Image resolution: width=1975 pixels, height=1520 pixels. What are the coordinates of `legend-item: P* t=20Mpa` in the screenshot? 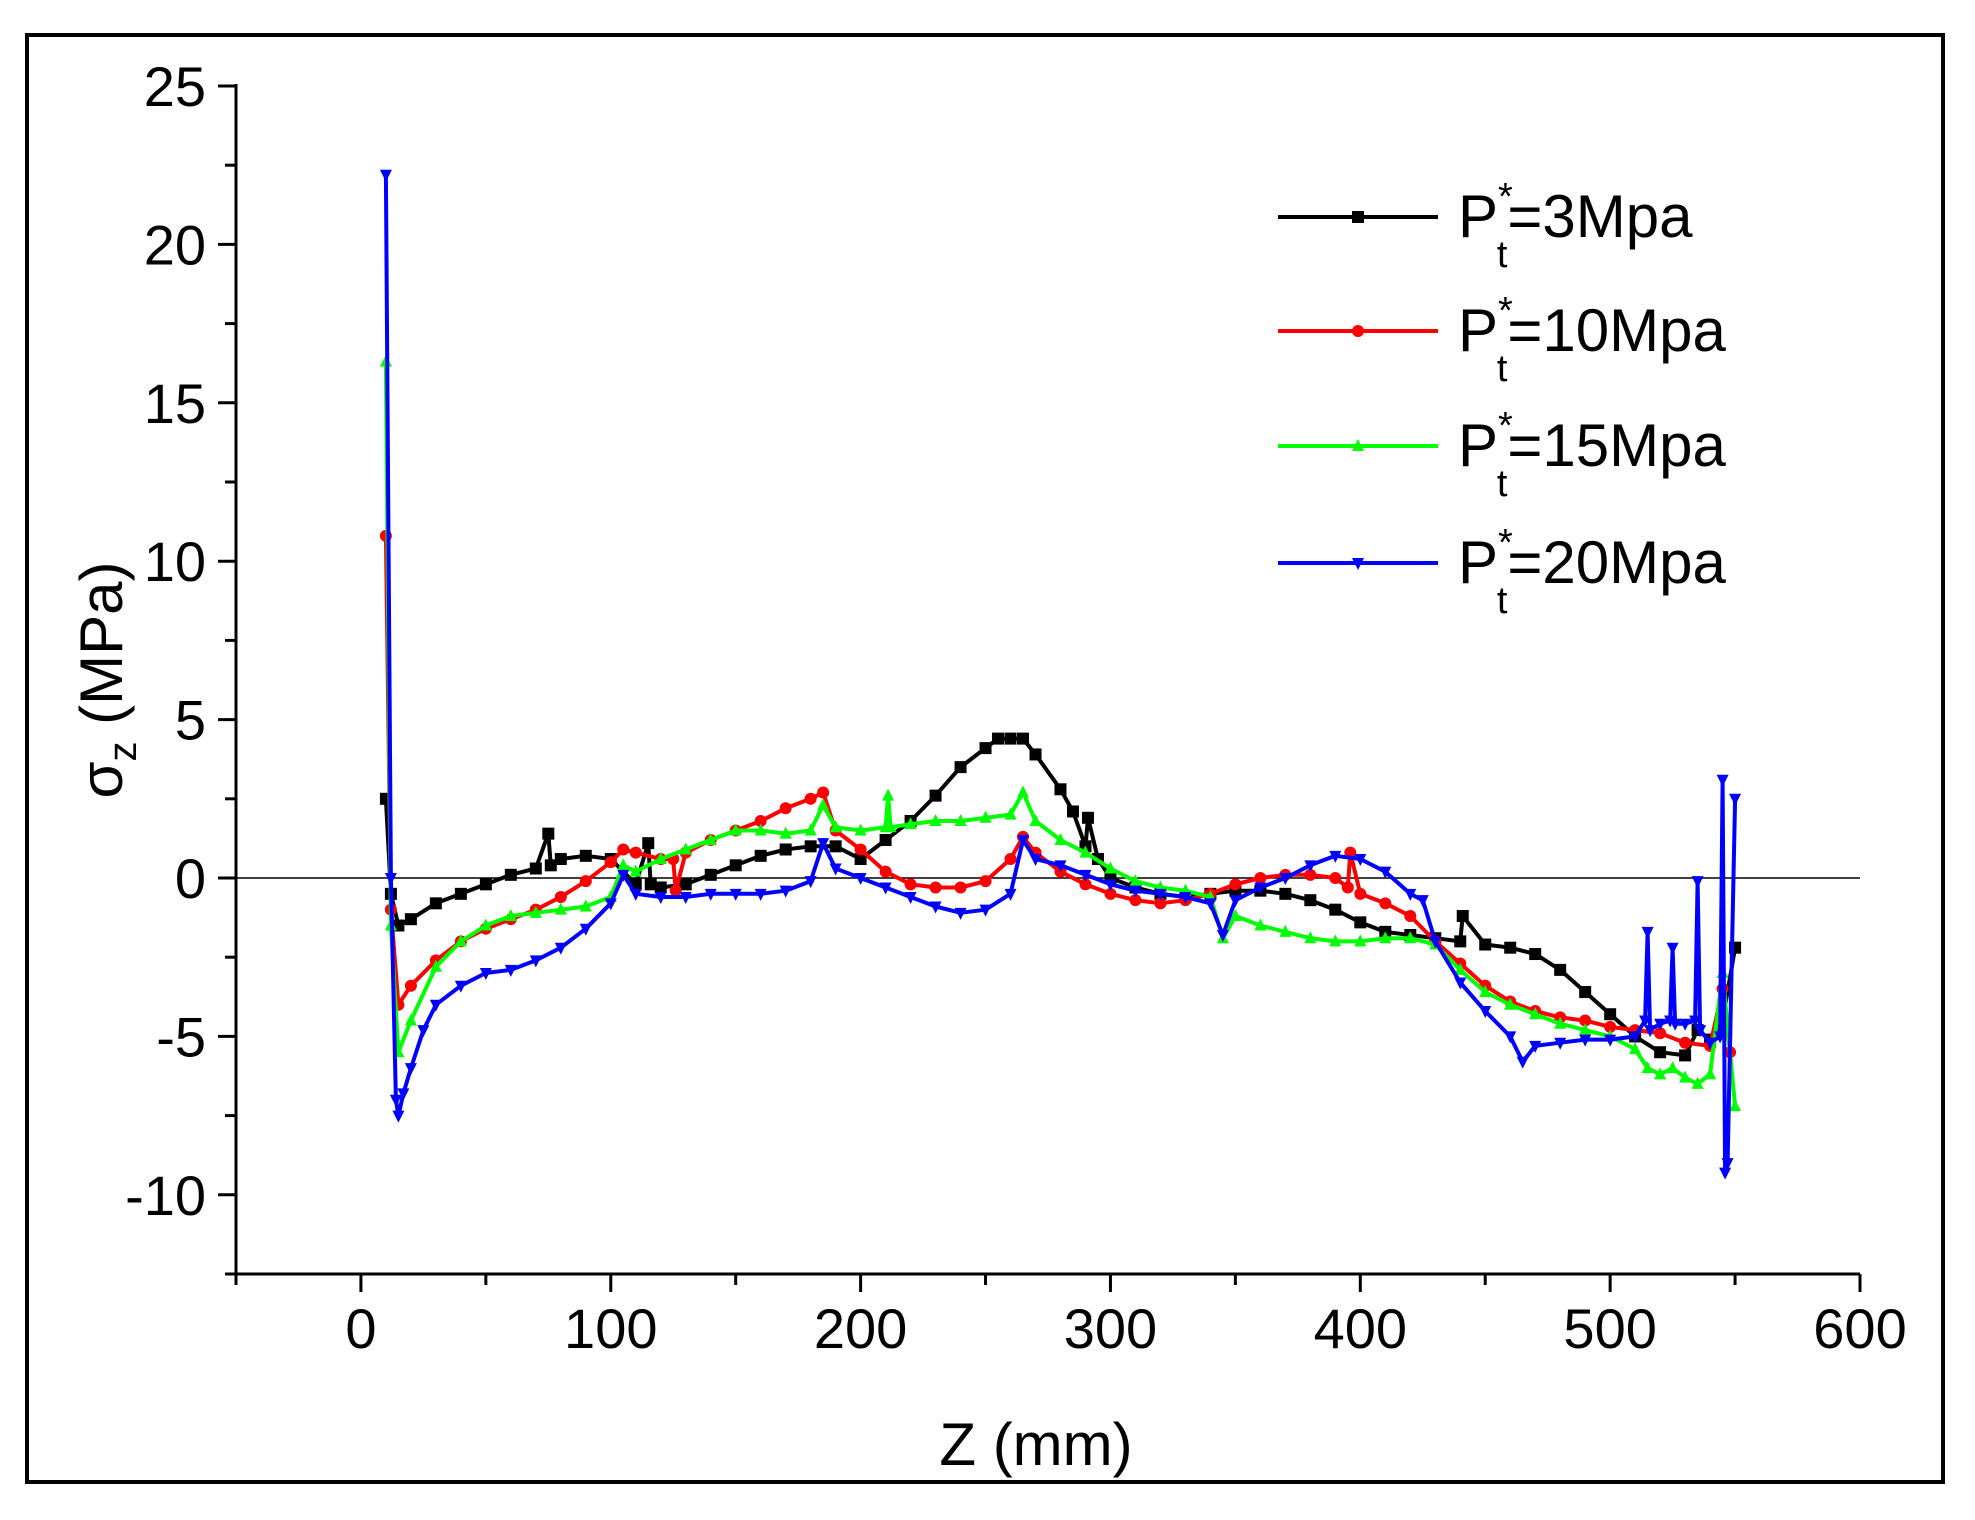 It's located at (1502, 572).